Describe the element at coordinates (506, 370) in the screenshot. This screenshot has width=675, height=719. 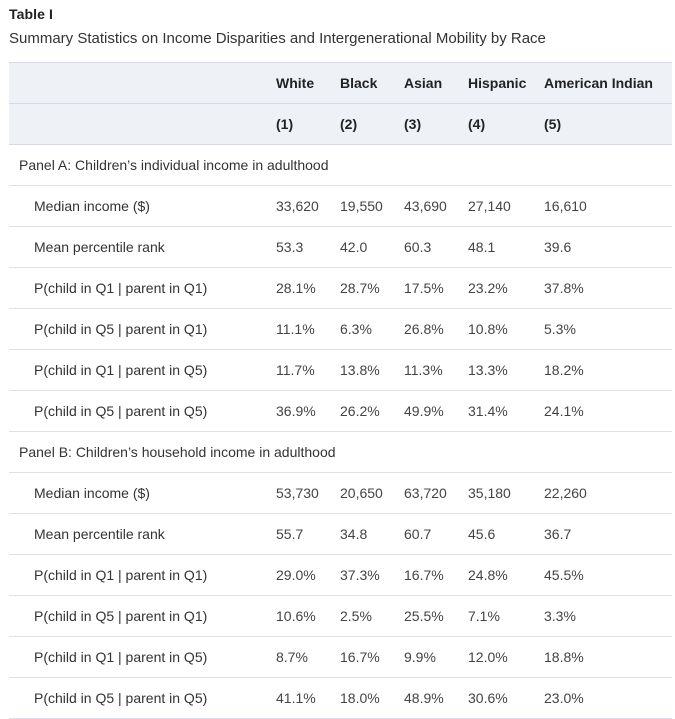
I see `cell-value: 13.3%` at that location.